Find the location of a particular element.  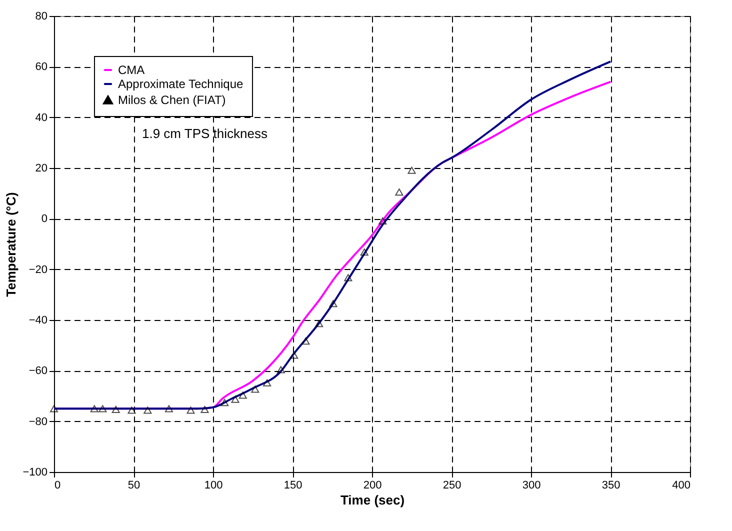

x-tick-label: 50 is located at coordinates (134, 486).